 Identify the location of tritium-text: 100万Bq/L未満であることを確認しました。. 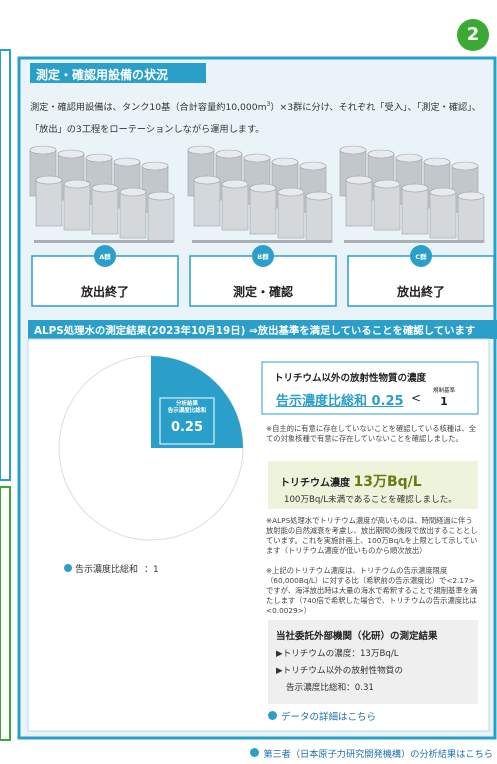
(370, 500).